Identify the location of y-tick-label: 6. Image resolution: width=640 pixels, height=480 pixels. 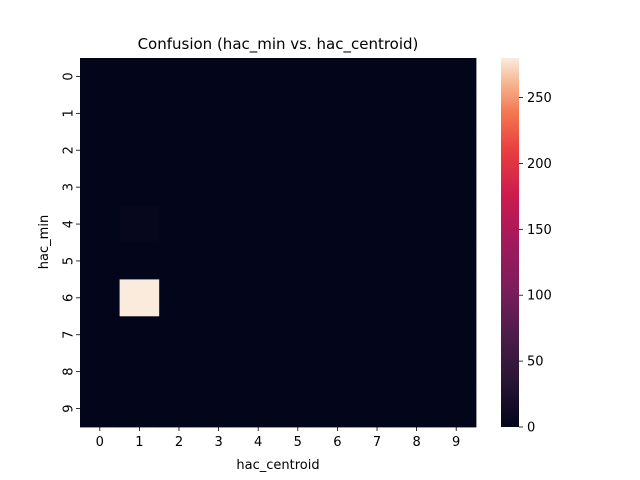
(69, 298).